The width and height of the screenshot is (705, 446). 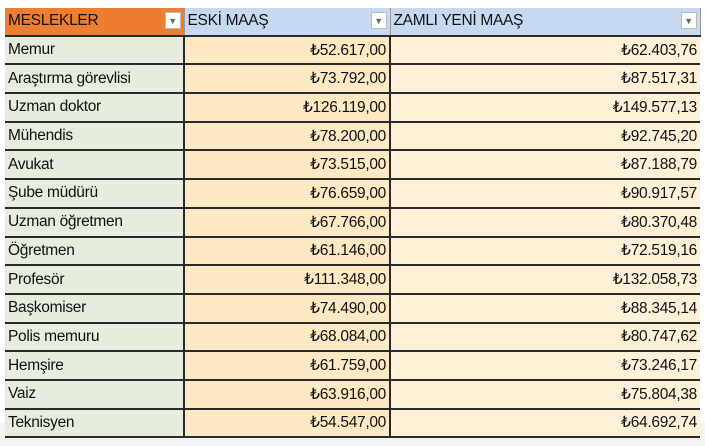 I want to click on table-row: Başkomiser ₺74.490,00 ₺88.345,14, so click(x=352, y=308).